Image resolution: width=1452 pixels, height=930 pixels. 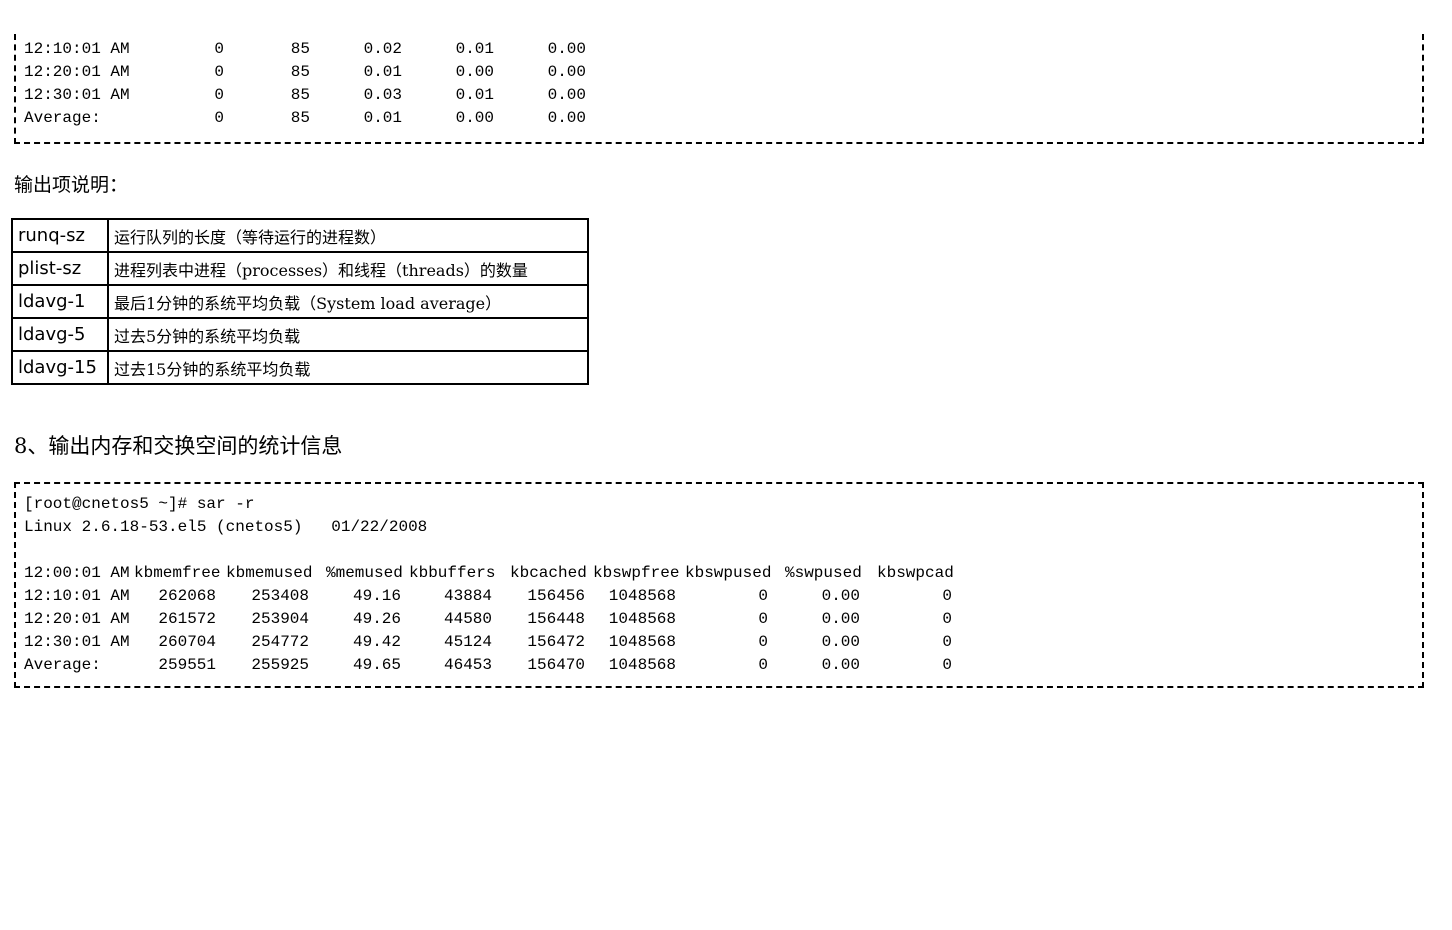 What do you see at coordinates (723, 95) in the screenshot?
I see `sar-q-row: 12:30:01 AM 0 85 0.03 0.01 0.00` at bounding box center [723, 95].